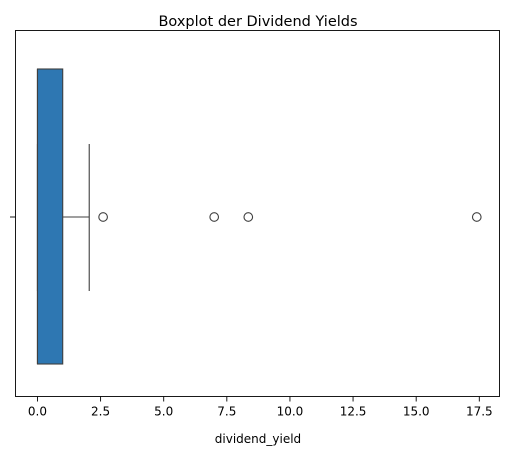 This screenshot has width=520, height=455. Describe the element at coordinates (260, 407) in the screenshot. I see `x-axis-ticks: 0.0 2.5 5.0 7.5 10.0 12.5 15.0 17.5` at that location.